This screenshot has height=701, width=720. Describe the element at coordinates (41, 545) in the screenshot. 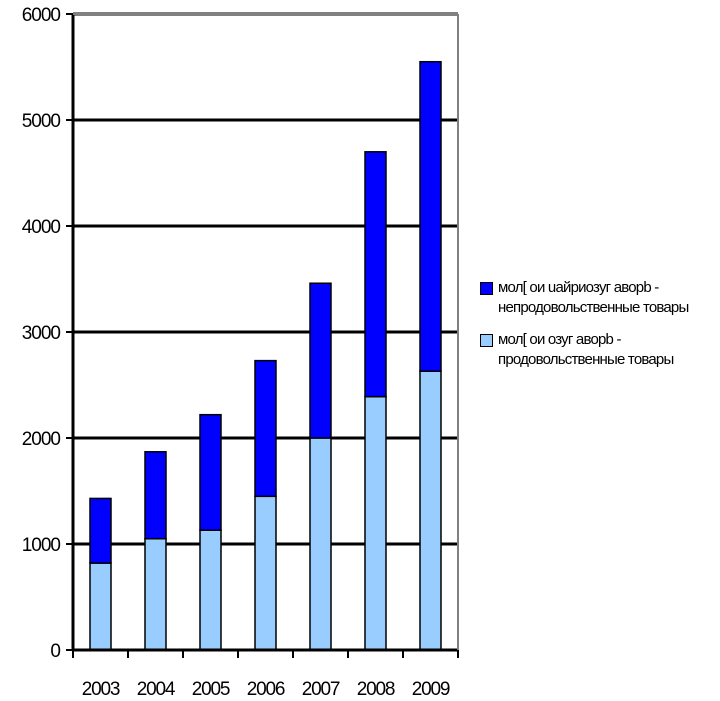

I see `y-tick-label: 1000` at that location.